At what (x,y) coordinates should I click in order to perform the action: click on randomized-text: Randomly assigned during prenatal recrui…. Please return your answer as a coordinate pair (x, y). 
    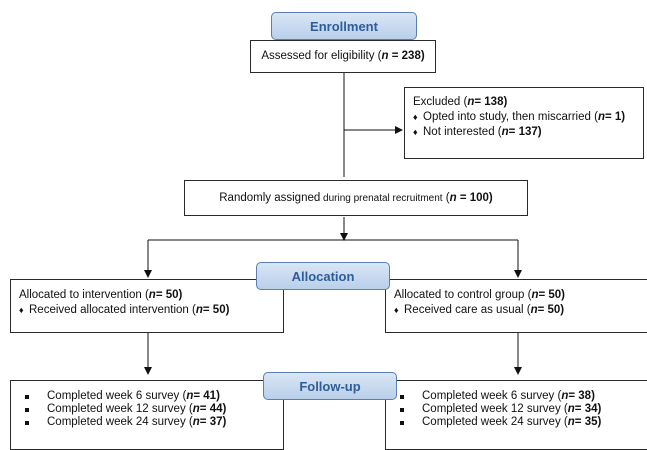
    Looking at the image, I should click on (356, 197).